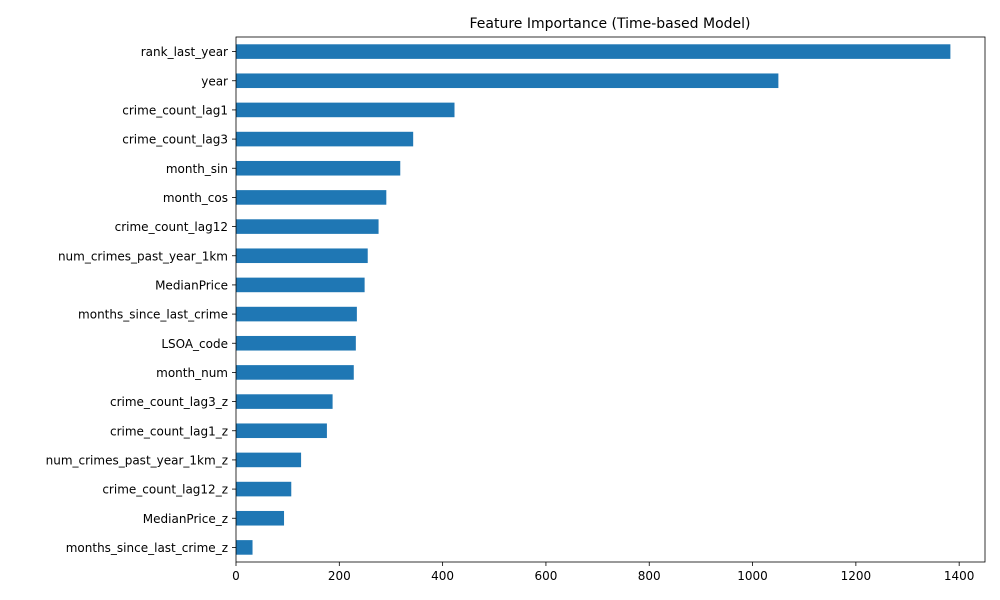 The width and height of the screenshot is (1000, 600). What do you see at coordinates (184, 52) in the screenshot?
I see `y-tick-label: rank_last_year` at bounding box center [184, 52].